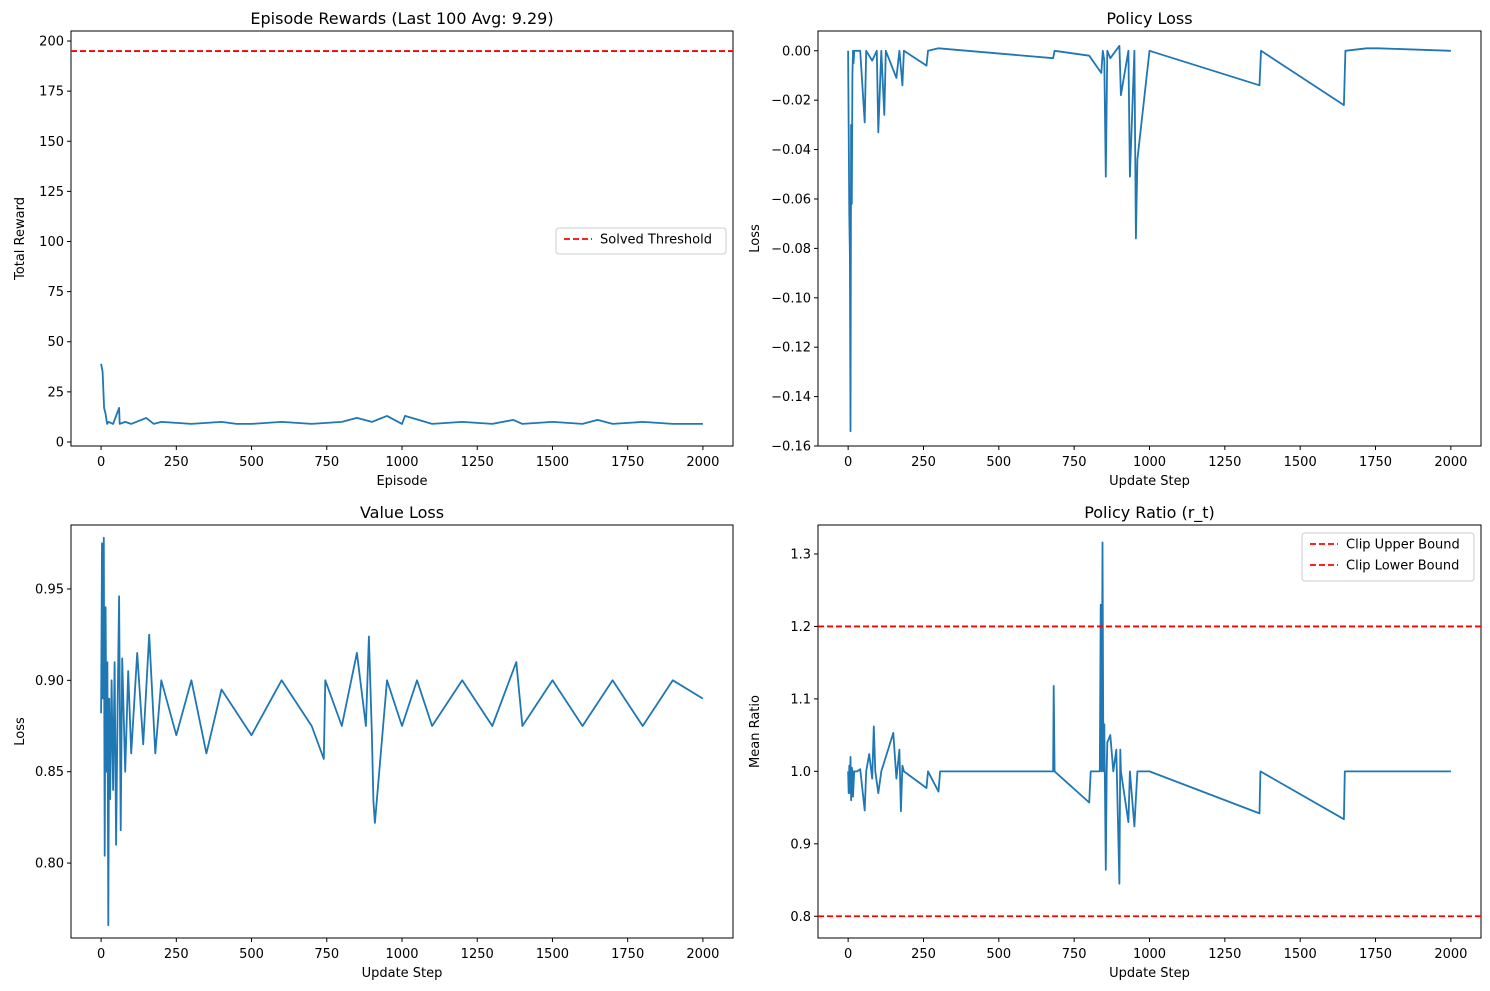  I want to click on y-tick-label: −0.04, so click(791, 150).